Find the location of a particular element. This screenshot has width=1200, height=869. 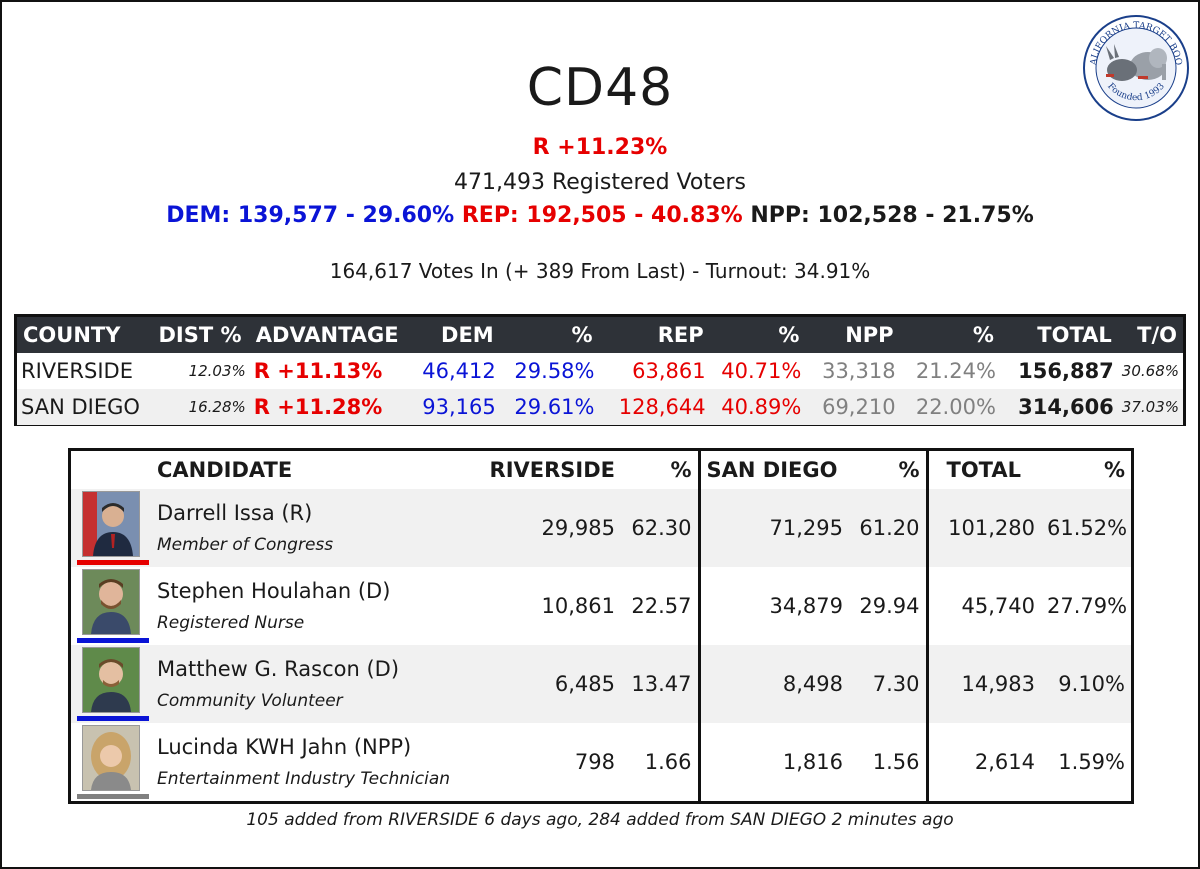

dist-pct: 12.03% is located at coordinates (217, 371).